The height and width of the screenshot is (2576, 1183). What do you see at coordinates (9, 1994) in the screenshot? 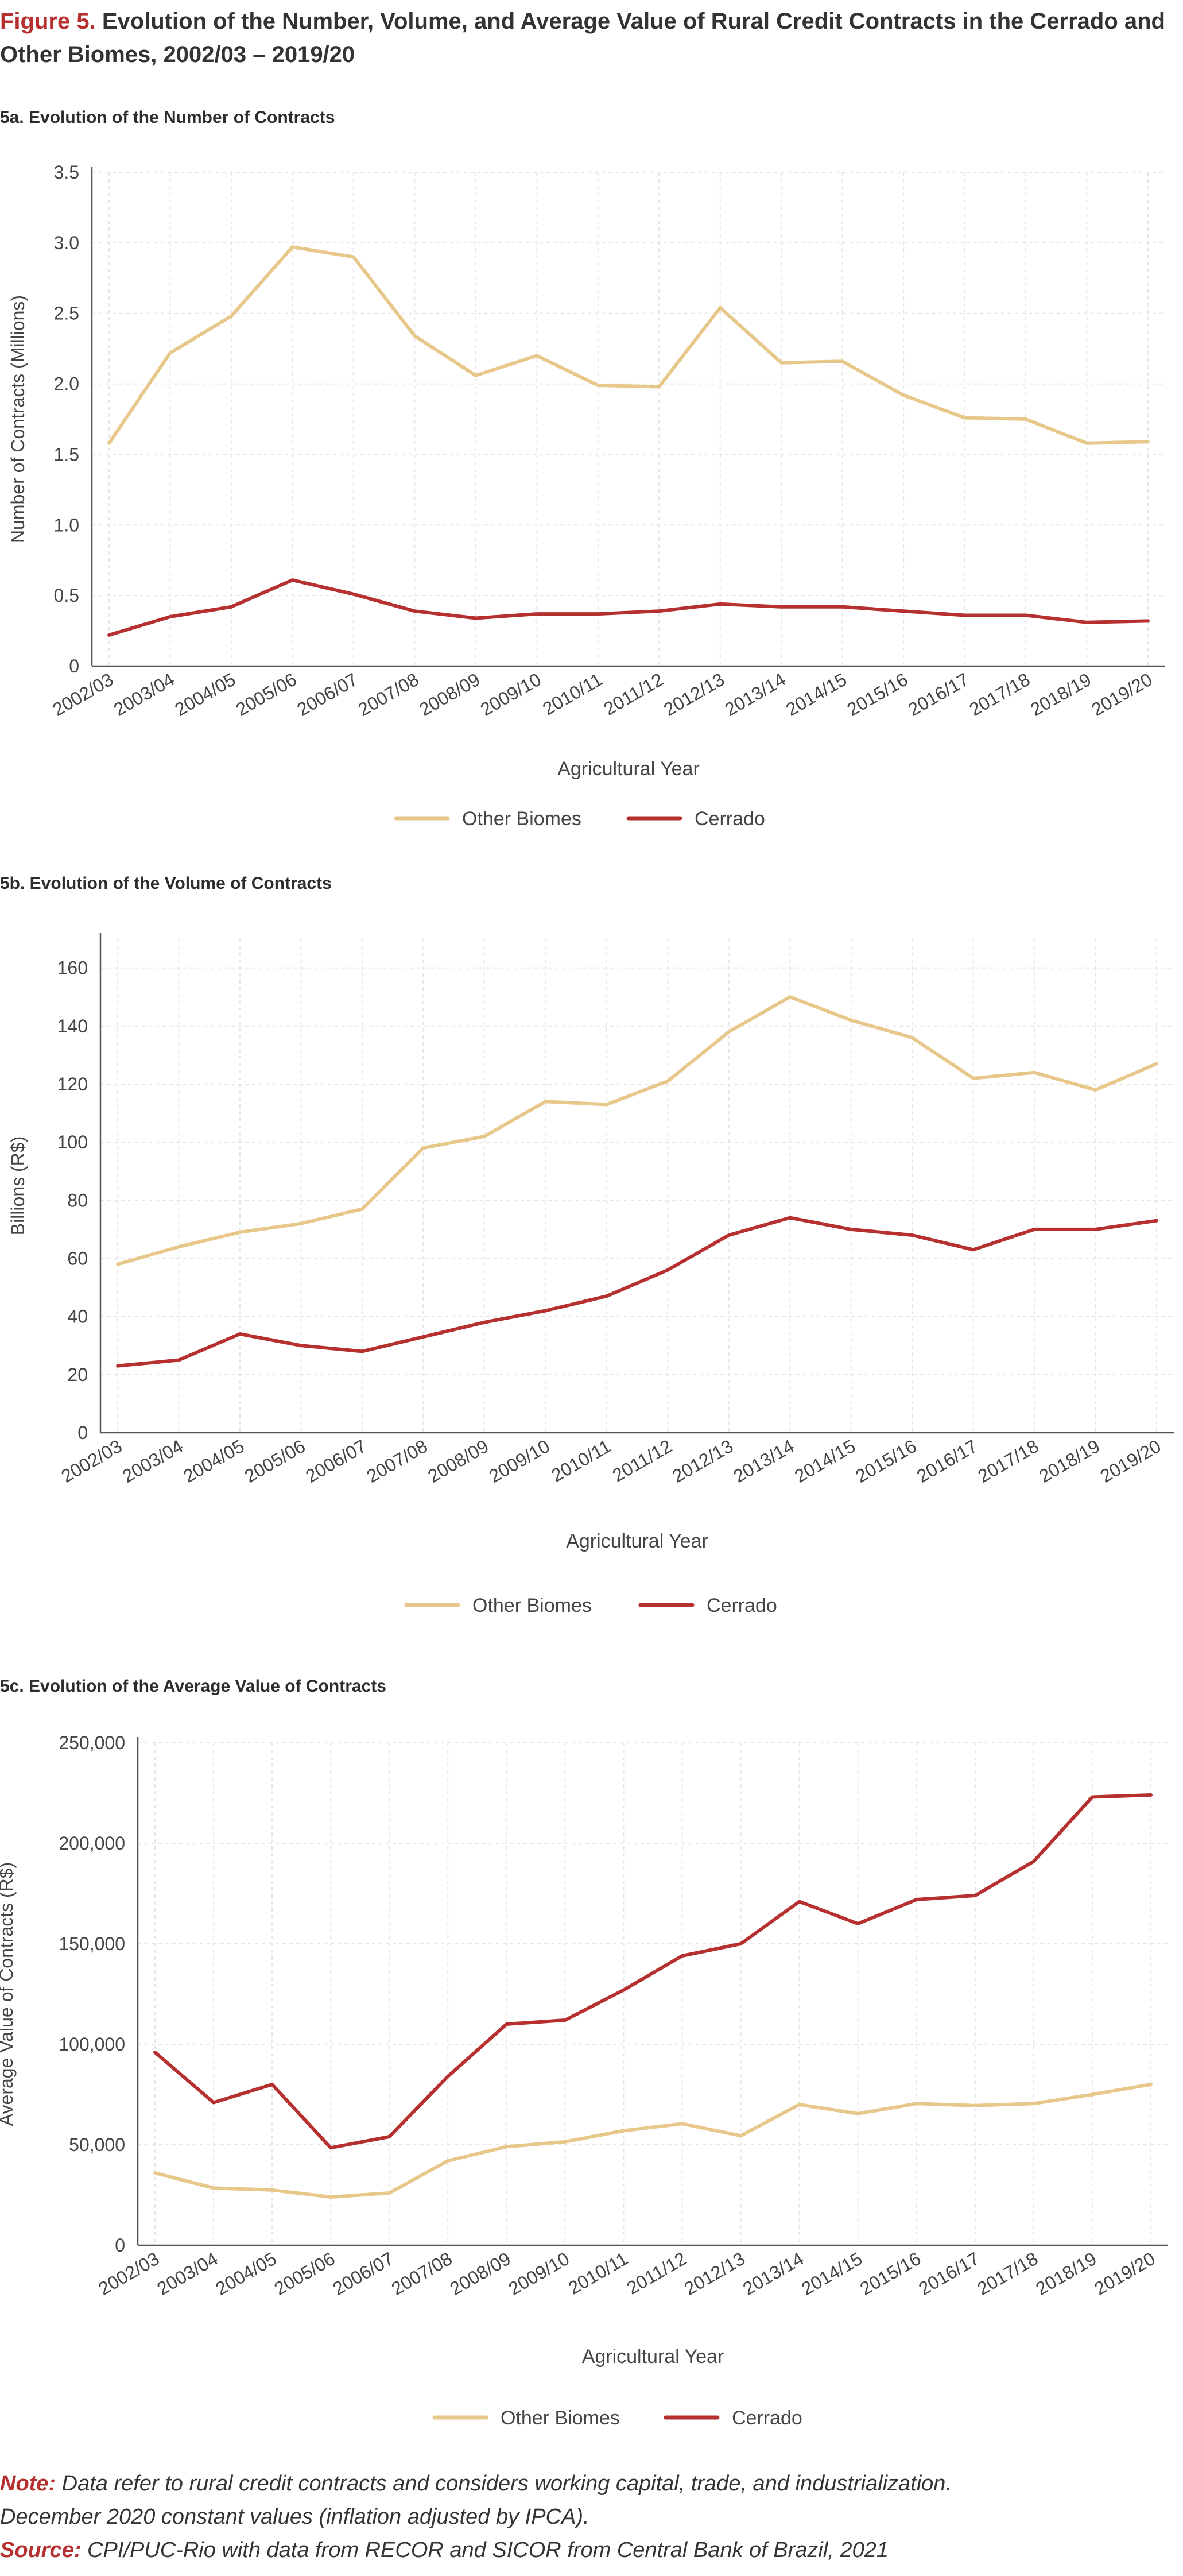
I see `y-axis-title: Average Value of Contracts (R$)` at bounding box center [9, 1994].